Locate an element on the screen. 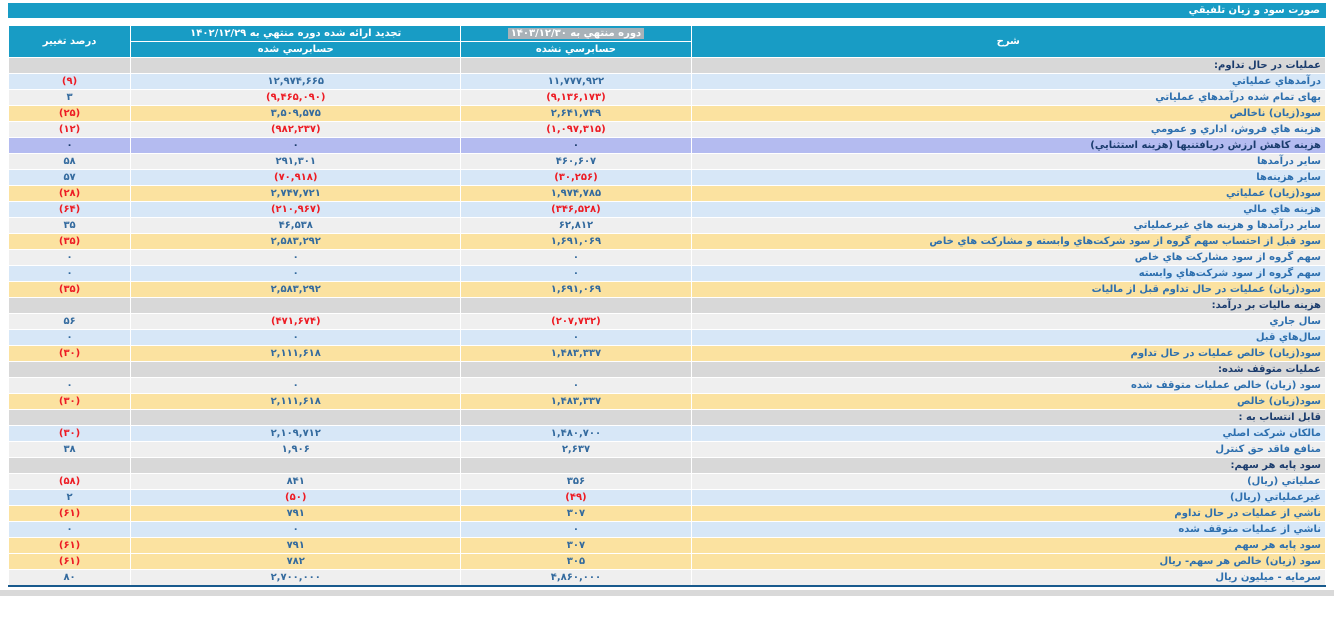  table-row: ناشي از عمليات متوقف شده ۰ ۰ ۰ is located at coordinates (667, 529).